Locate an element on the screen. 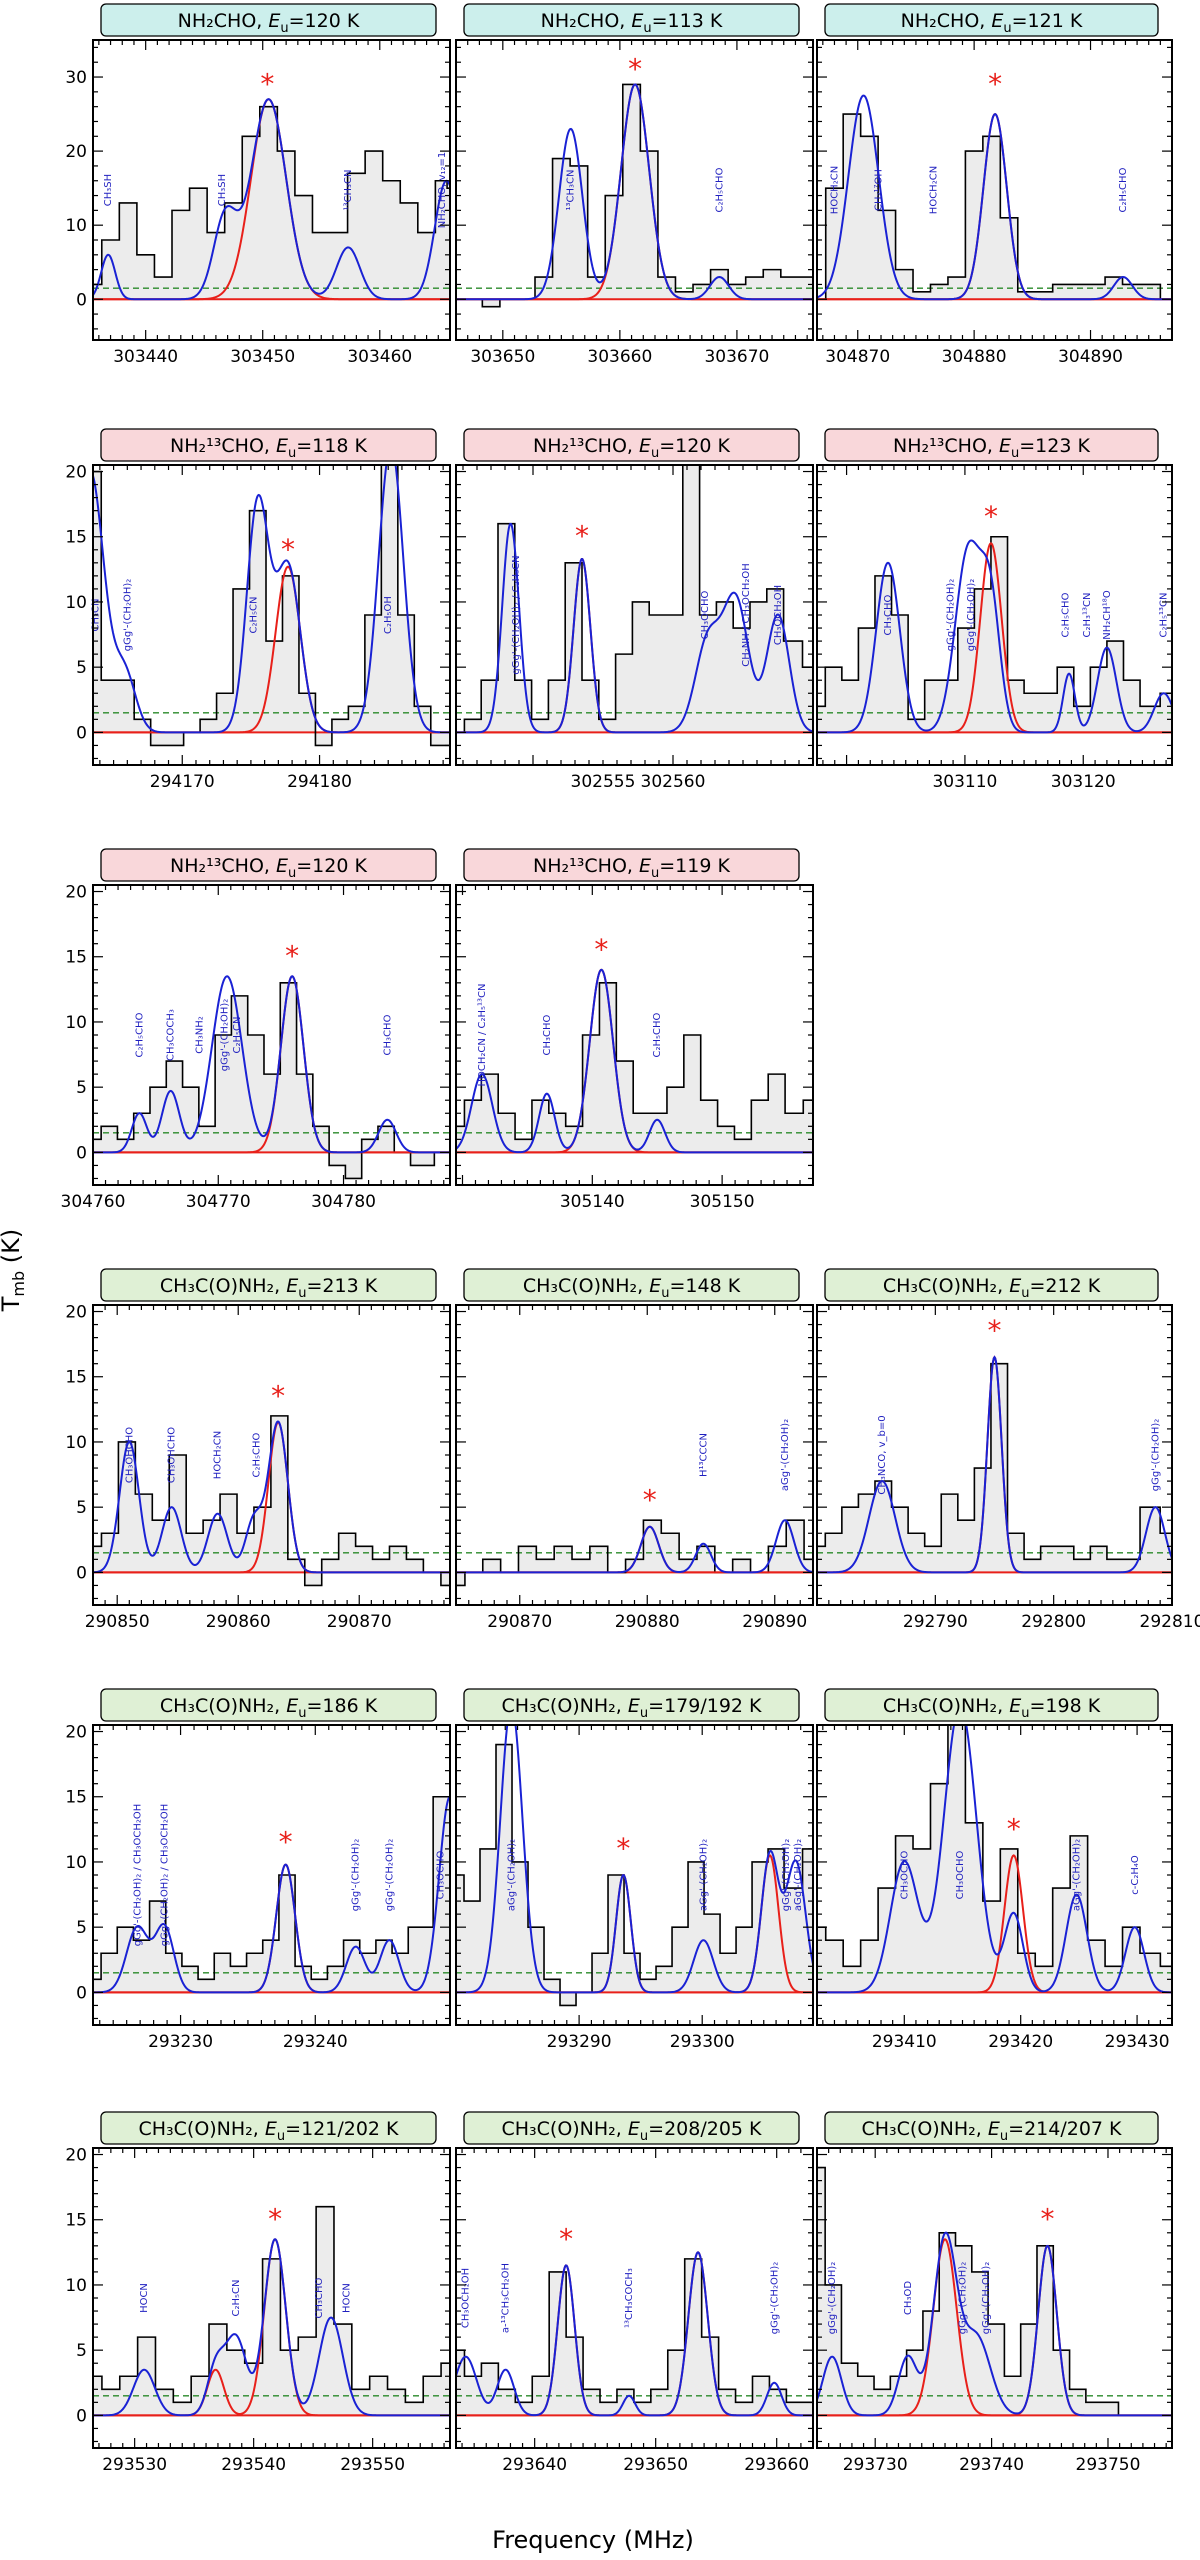 The image size is (1200, 2560). panel-title-text: NH₂CHO, Eu=120 K is located at coordinates (269, 23).